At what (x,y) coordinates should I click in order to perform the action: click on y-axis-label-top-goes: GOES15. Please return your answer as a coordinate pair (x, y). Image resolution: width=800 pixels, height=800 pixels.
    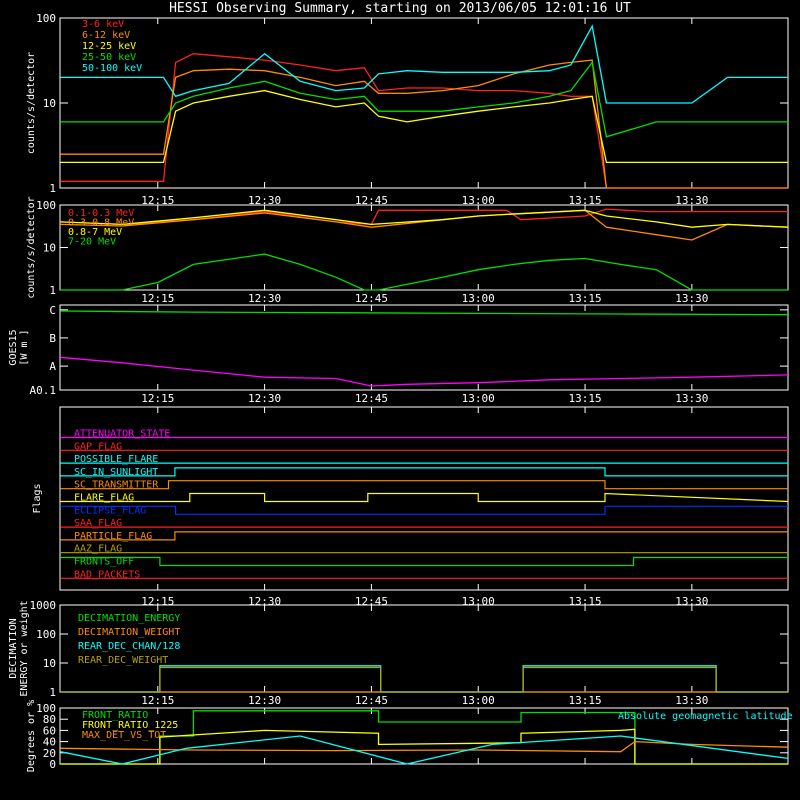
    Looking at the image, I should click on (13, 347).